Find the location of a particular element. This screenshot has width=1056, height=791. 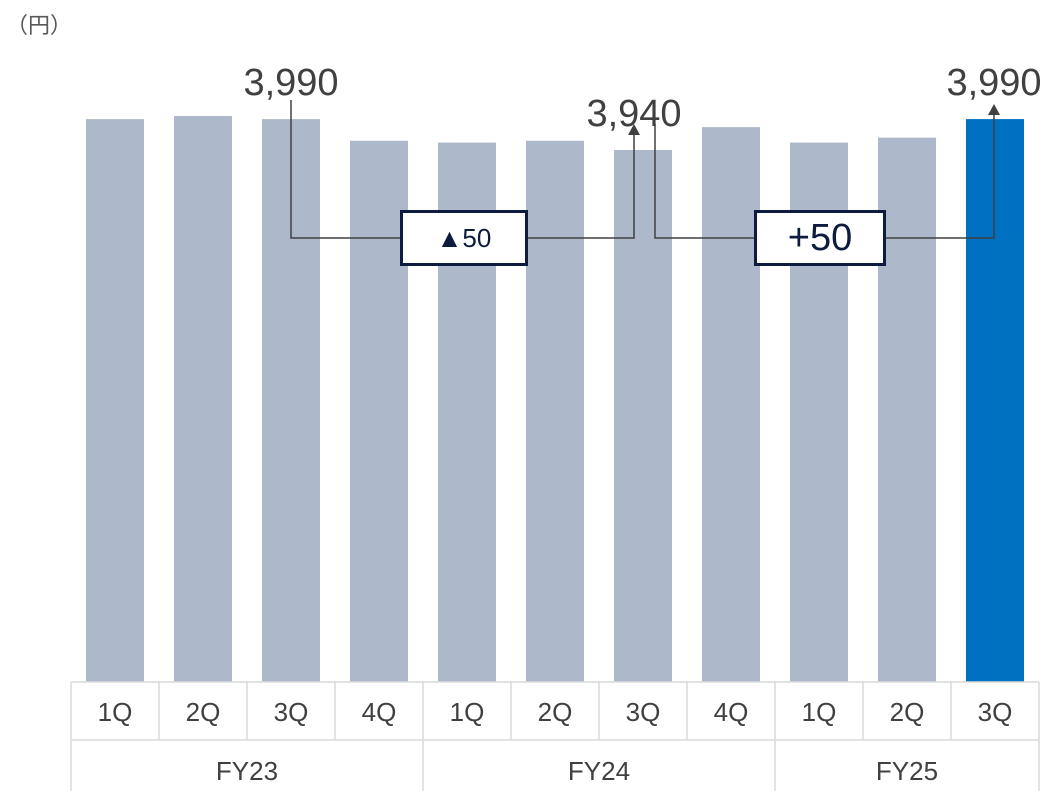

fiscal-year-label: FY23 is located at coordinates (247, 771).